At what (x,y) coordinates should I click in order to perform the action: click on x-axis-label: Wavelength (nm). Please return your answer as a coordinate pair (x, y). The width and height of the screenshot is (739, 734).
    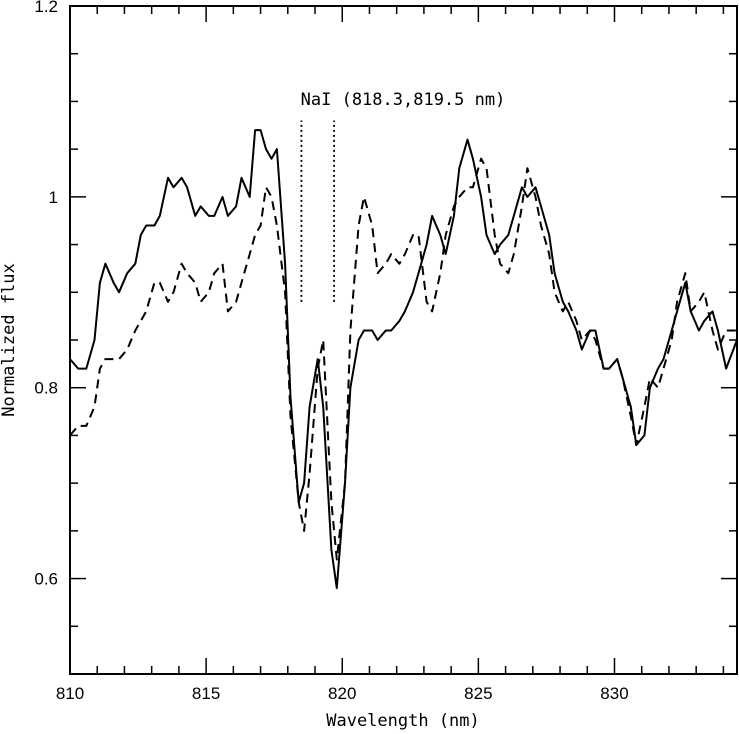
    Looking at the image, I should click on (403, 721).